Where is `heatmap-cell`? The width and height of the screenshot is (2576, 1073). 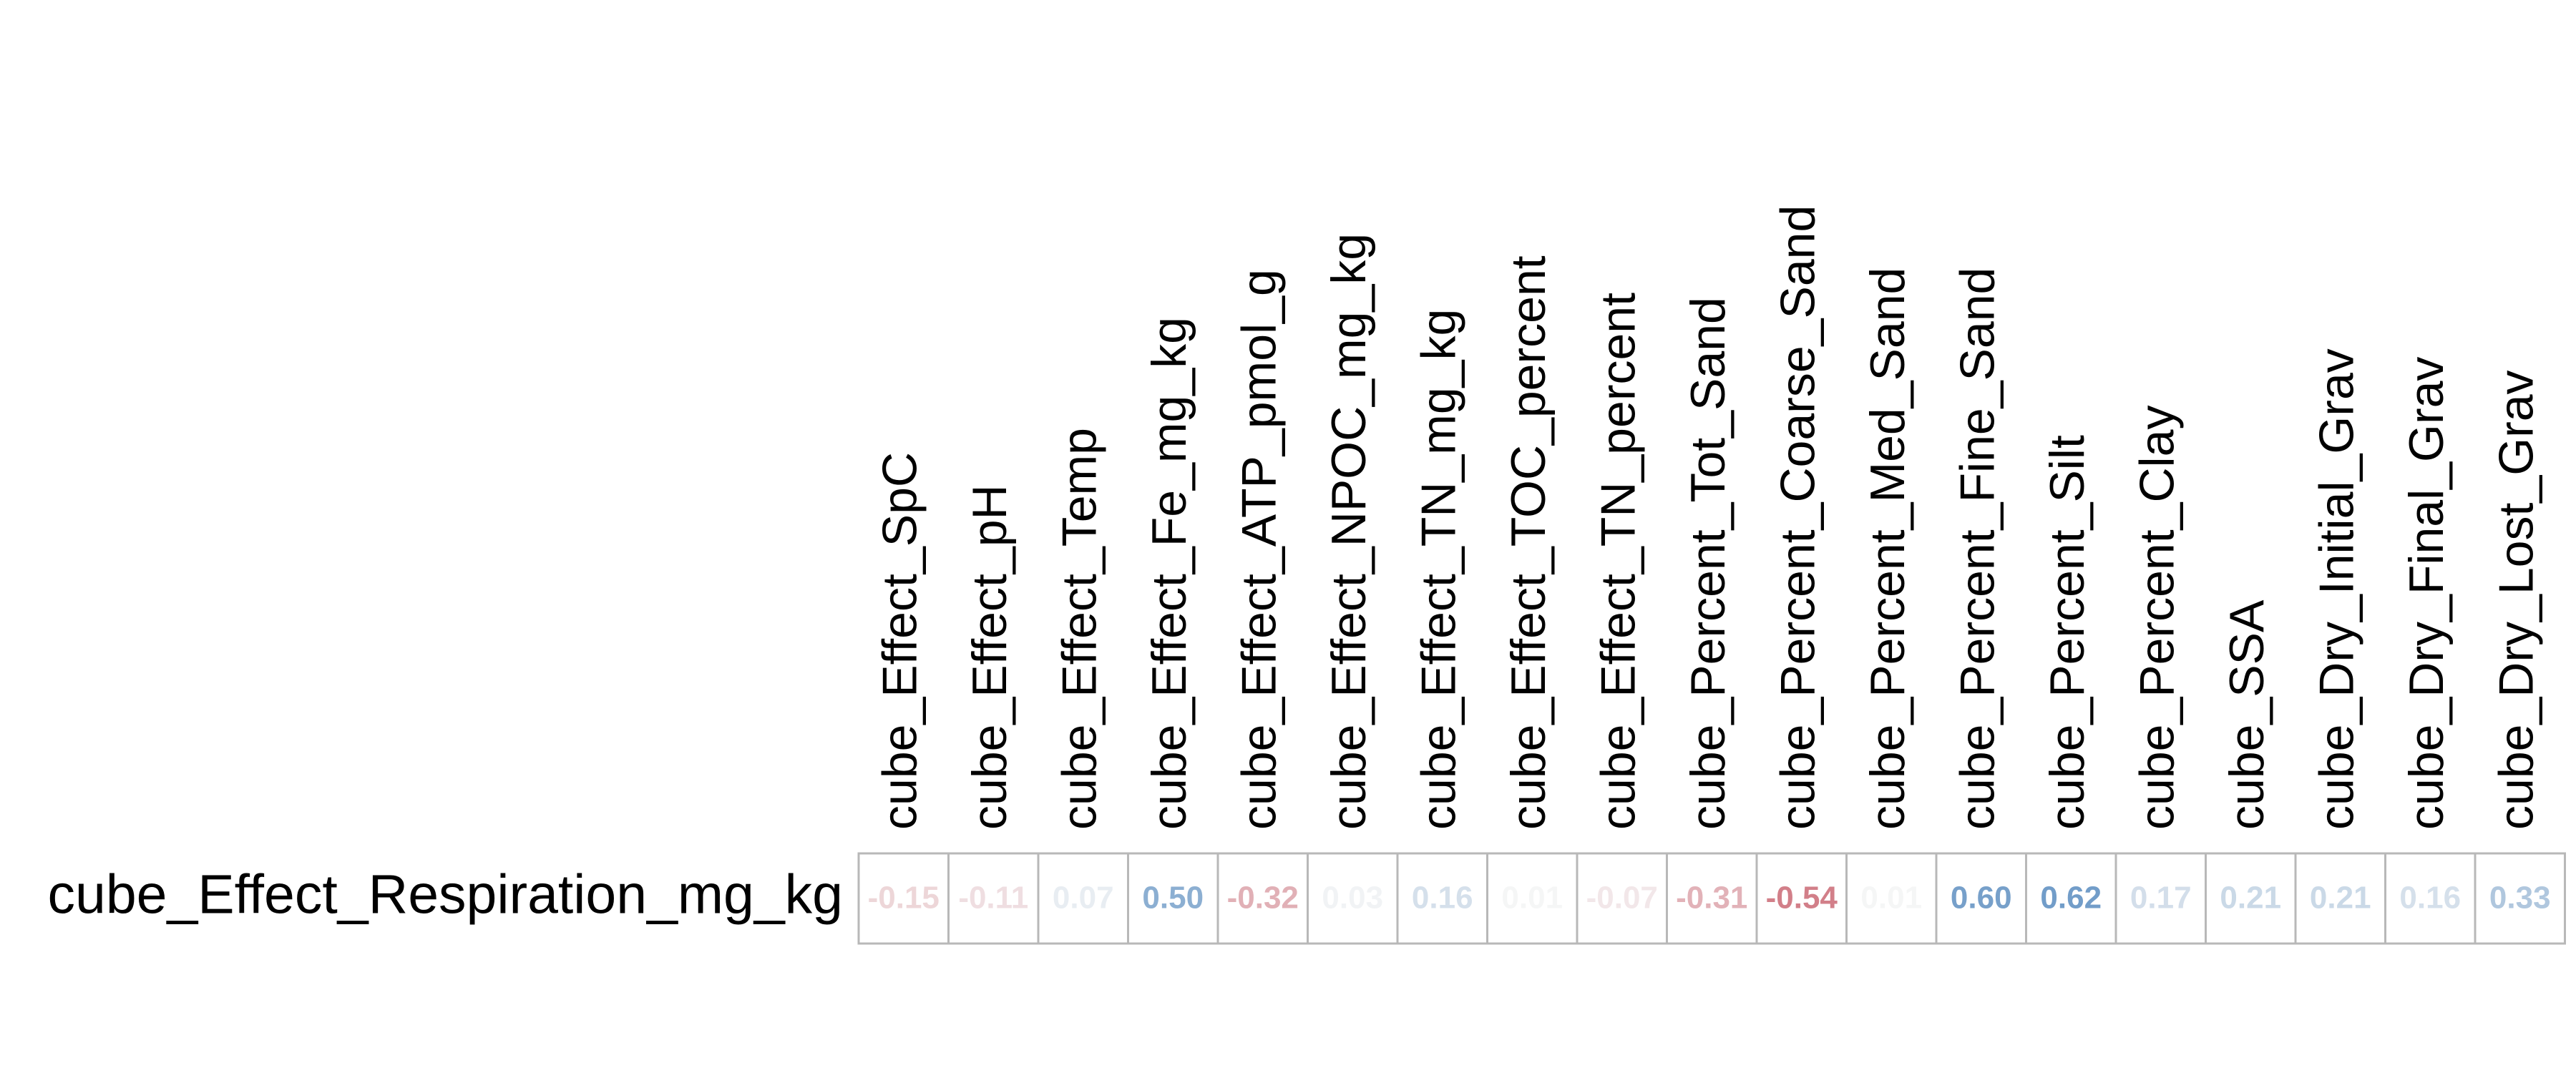
heatmap-cell is located at coordinates (2520, 898).